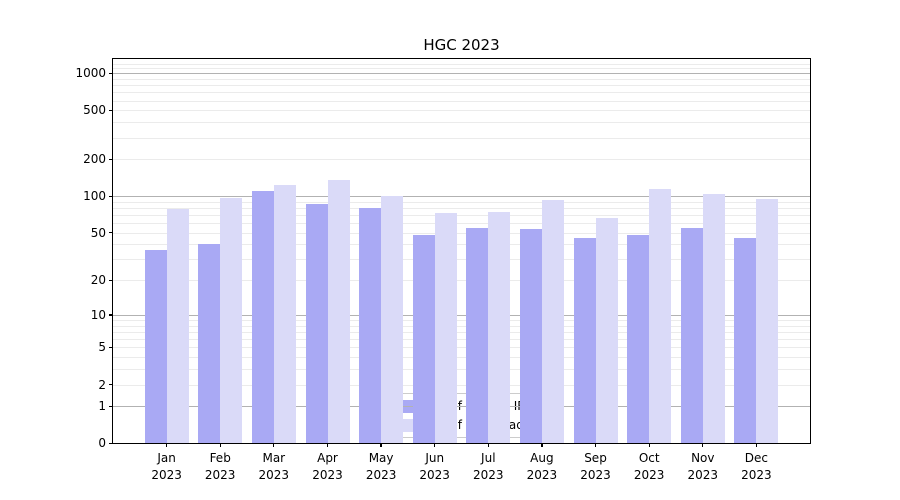  I want to click on bar-nb-of-distinct-ips-aug, so click(530, 335).